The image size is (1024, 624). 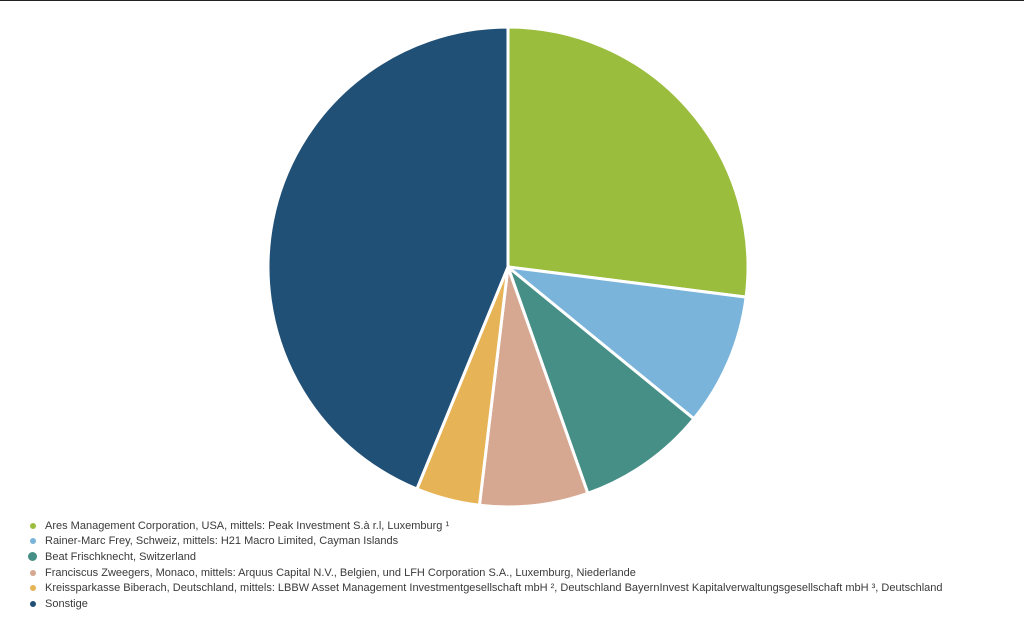 I want to click on legend-marker-zweegers, so click(x=33, y=572).